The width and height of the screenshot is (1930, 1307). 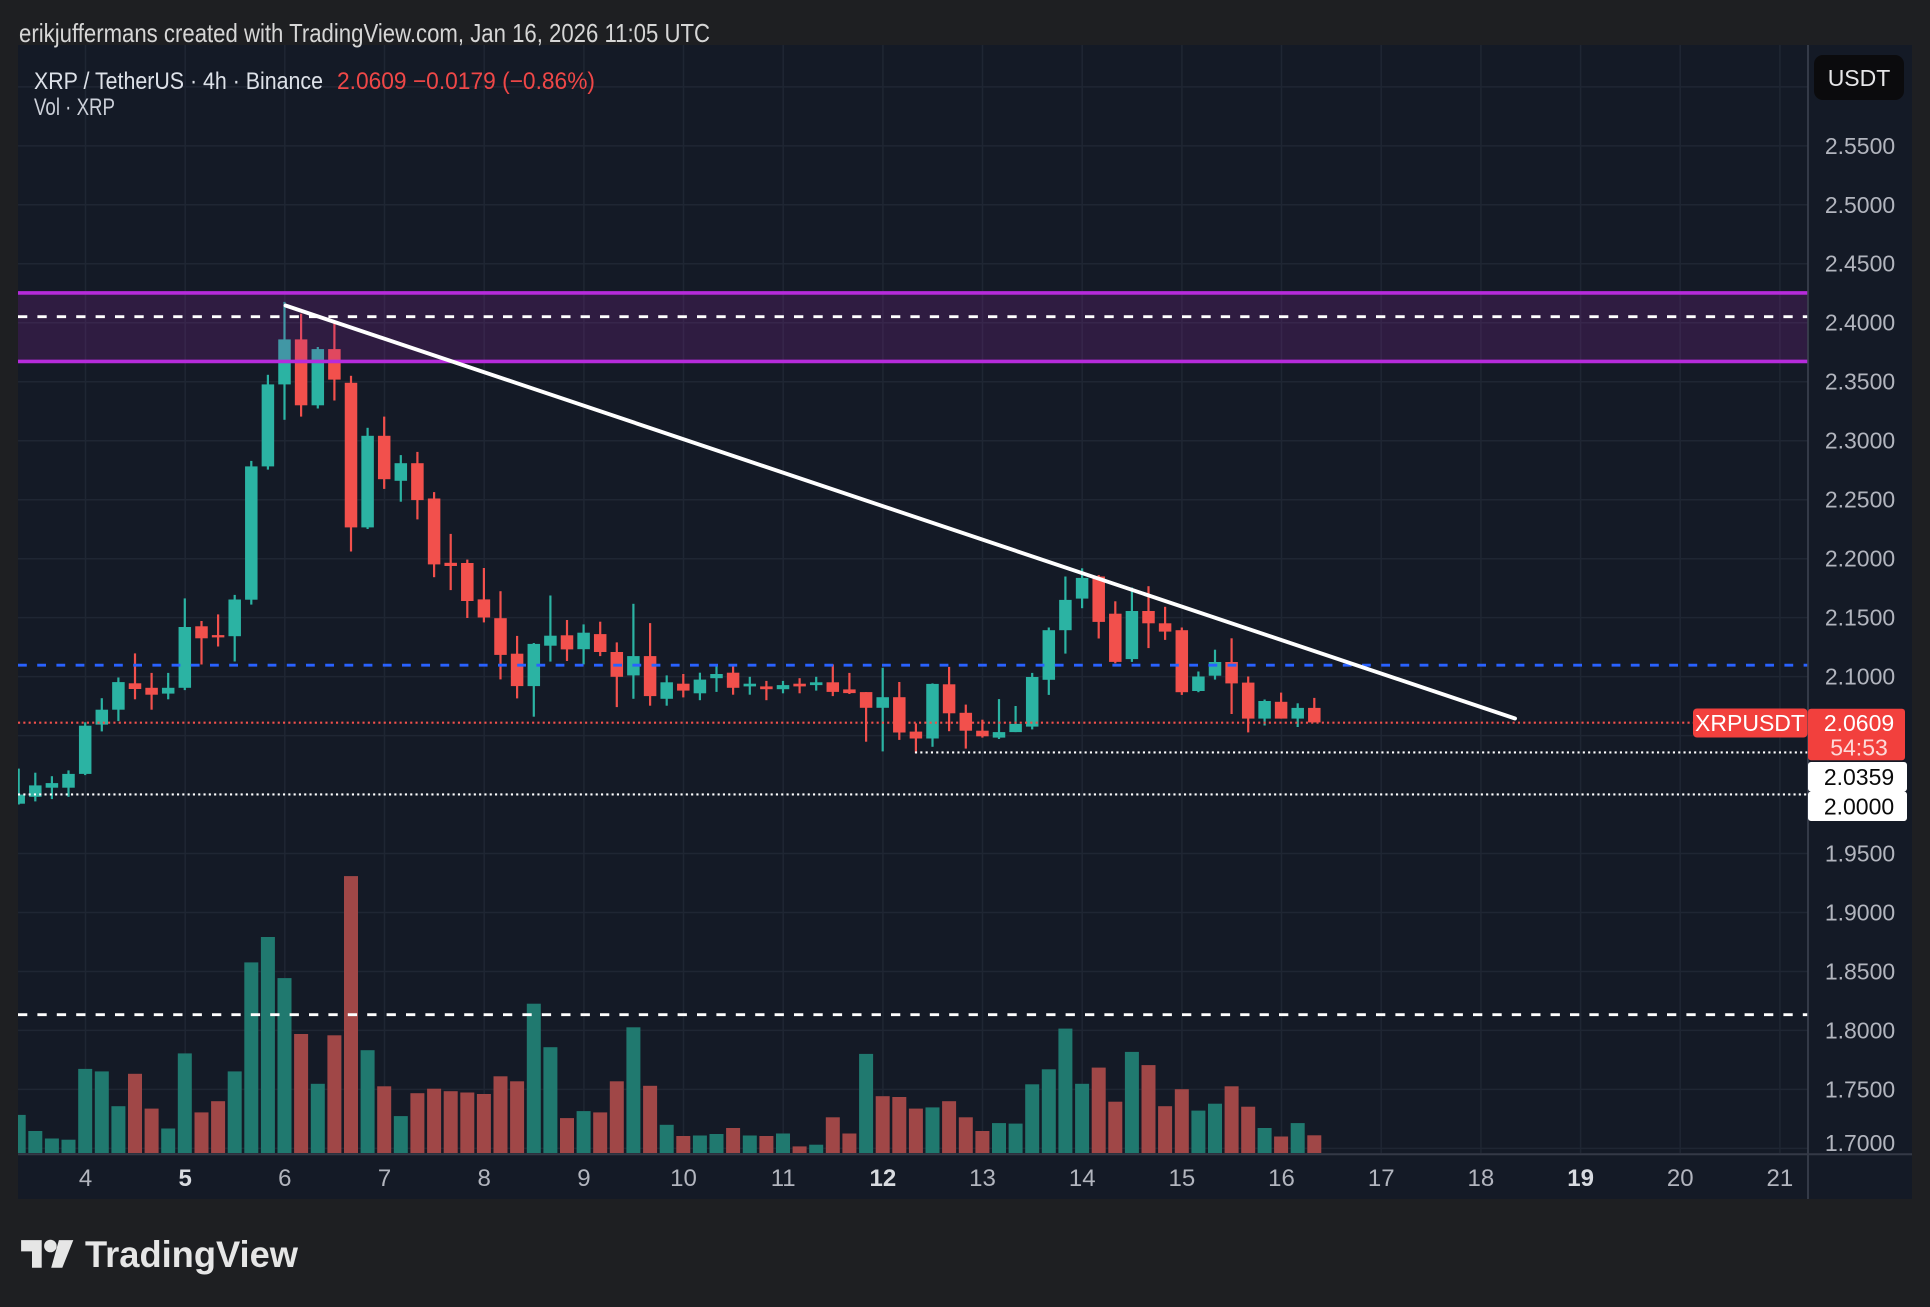 What do you see at coordinates (1381, 1178) in the screenshot?
I see `svg-text: 17` at bounding box center [1381, 1178].